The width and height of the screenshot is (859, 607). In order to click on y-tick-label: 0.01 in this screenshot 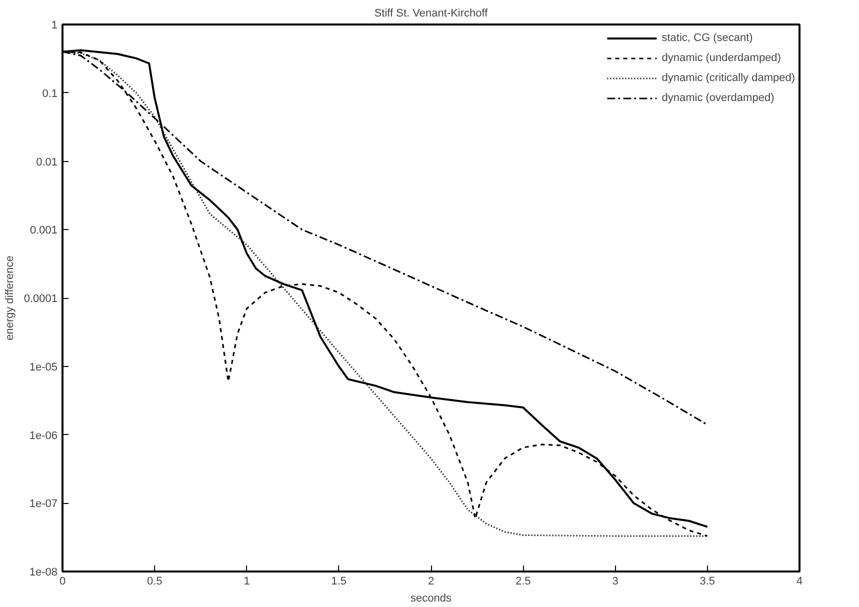, I will do `click(47, 162)`.